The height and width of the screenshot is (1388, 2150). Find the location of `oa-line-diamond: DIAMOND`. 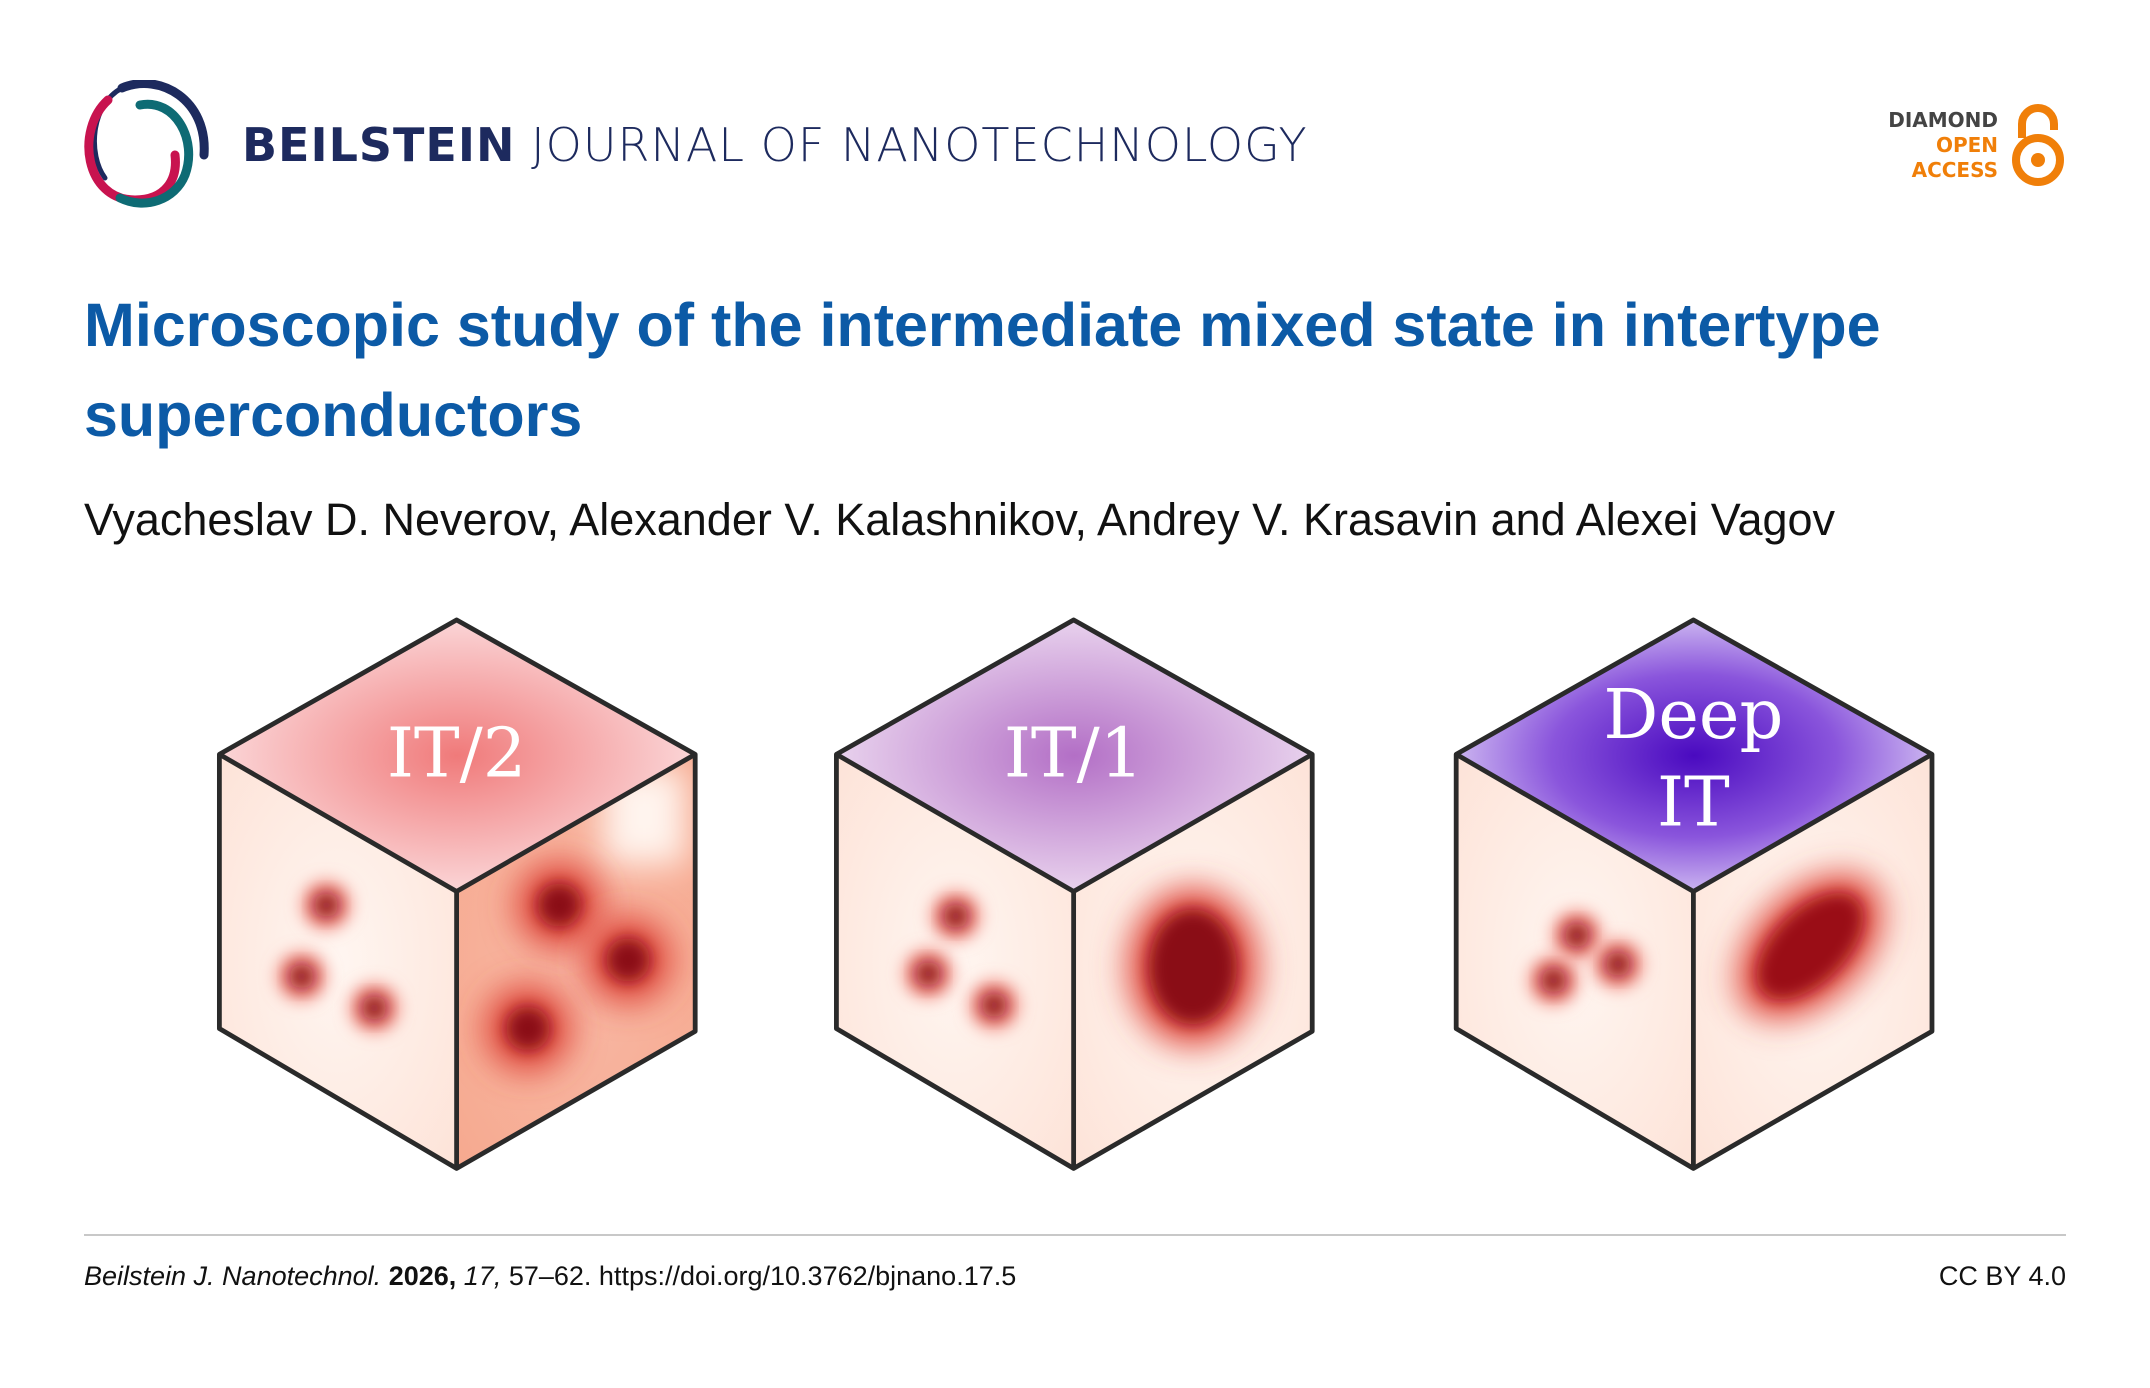

oa-line-diamond: DIAMOND is located at coordinates (1943, 119).